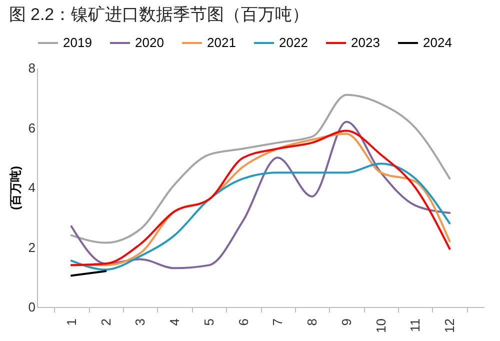  I want to click on x-tick-label: 9, so click(346, 322).